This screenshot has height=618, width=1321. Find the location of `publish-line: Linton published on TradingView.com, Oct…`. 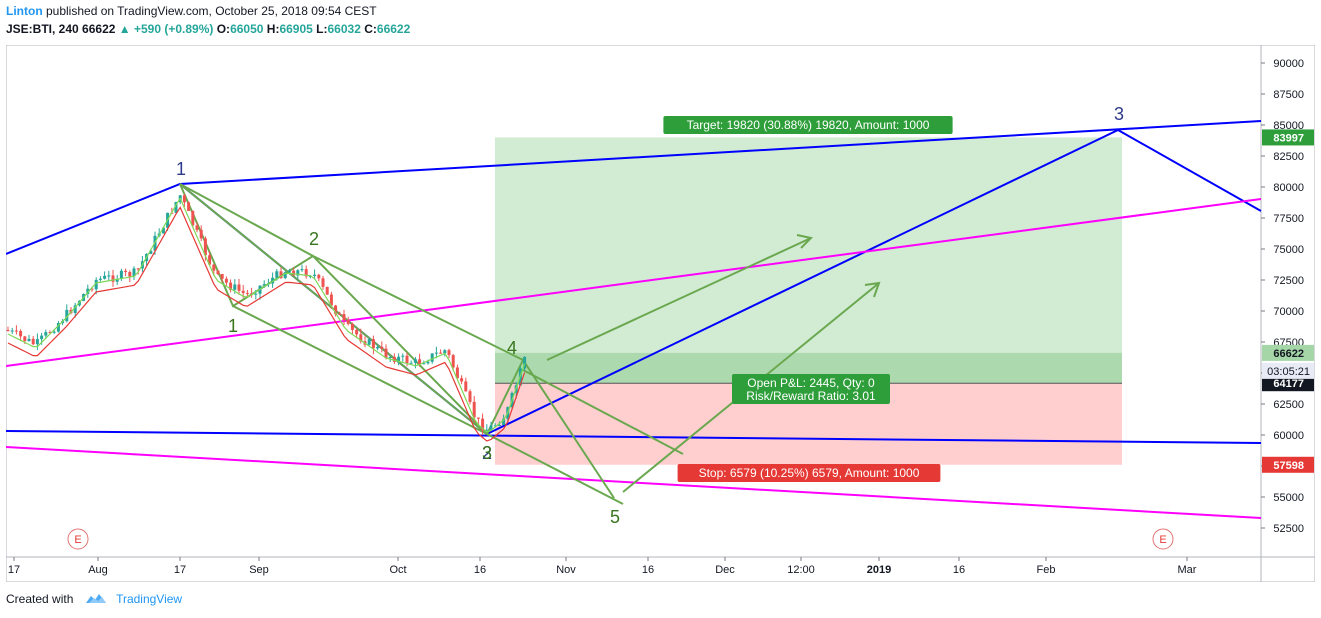

publish-line: Linton published on TradingView.com, Oct… is located at coordinates (208, 11).